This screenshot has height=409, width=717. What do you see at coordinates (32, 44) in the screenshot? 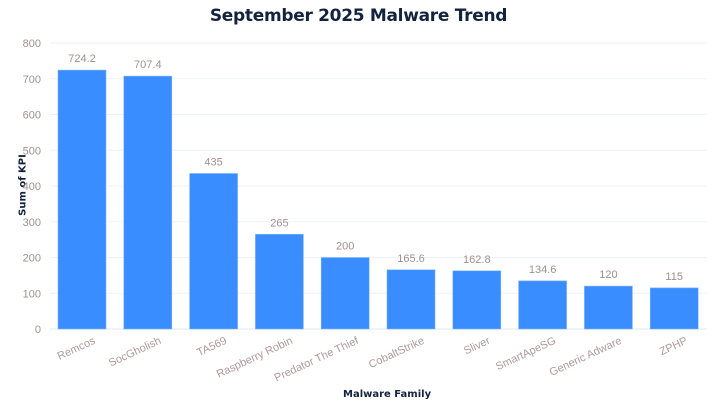
I see `y-tick-label: 800` at bounding box center [32, 44].